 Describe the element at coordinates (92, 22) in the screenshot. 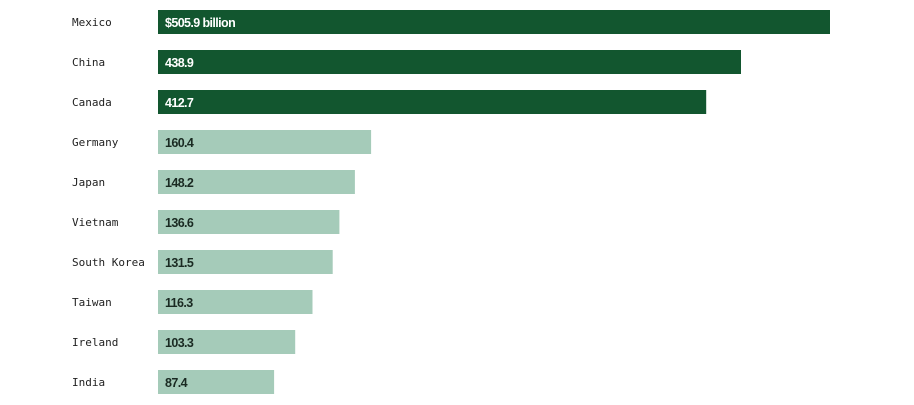

I see `category-label: Mexico` at that location.